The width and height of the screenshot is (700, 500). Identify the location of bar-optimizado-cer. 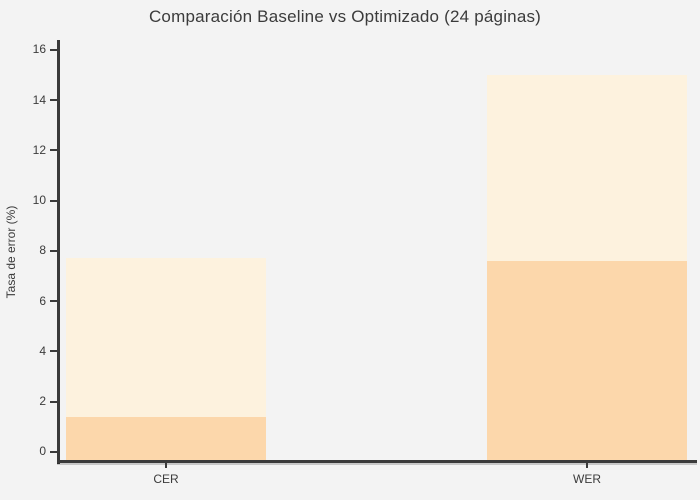
(166, 438).